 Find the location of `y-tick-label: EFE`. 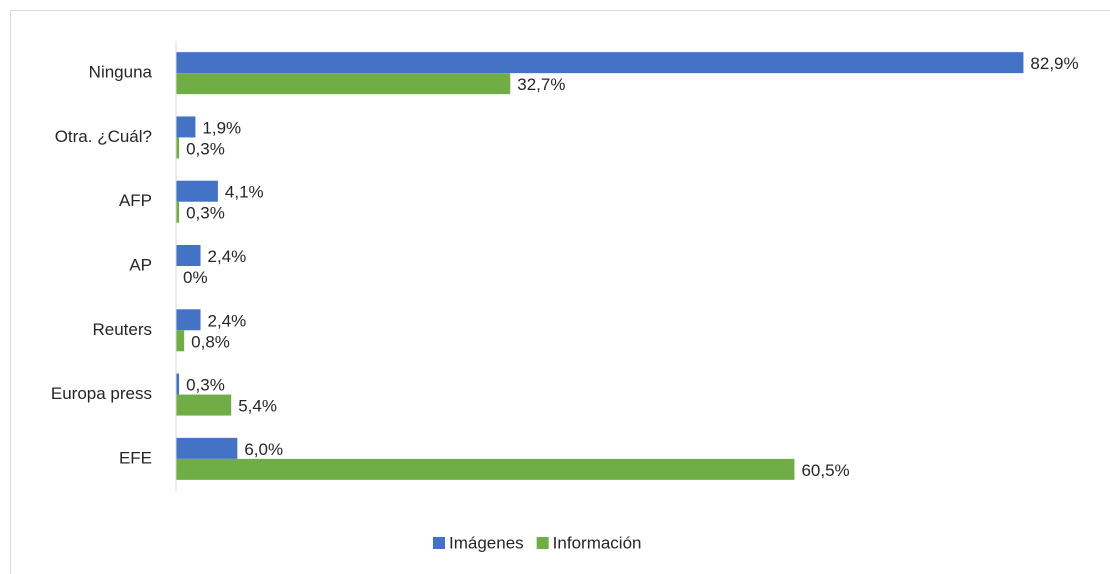

y-tick-label: EFE is located at coordinates (135, 457).